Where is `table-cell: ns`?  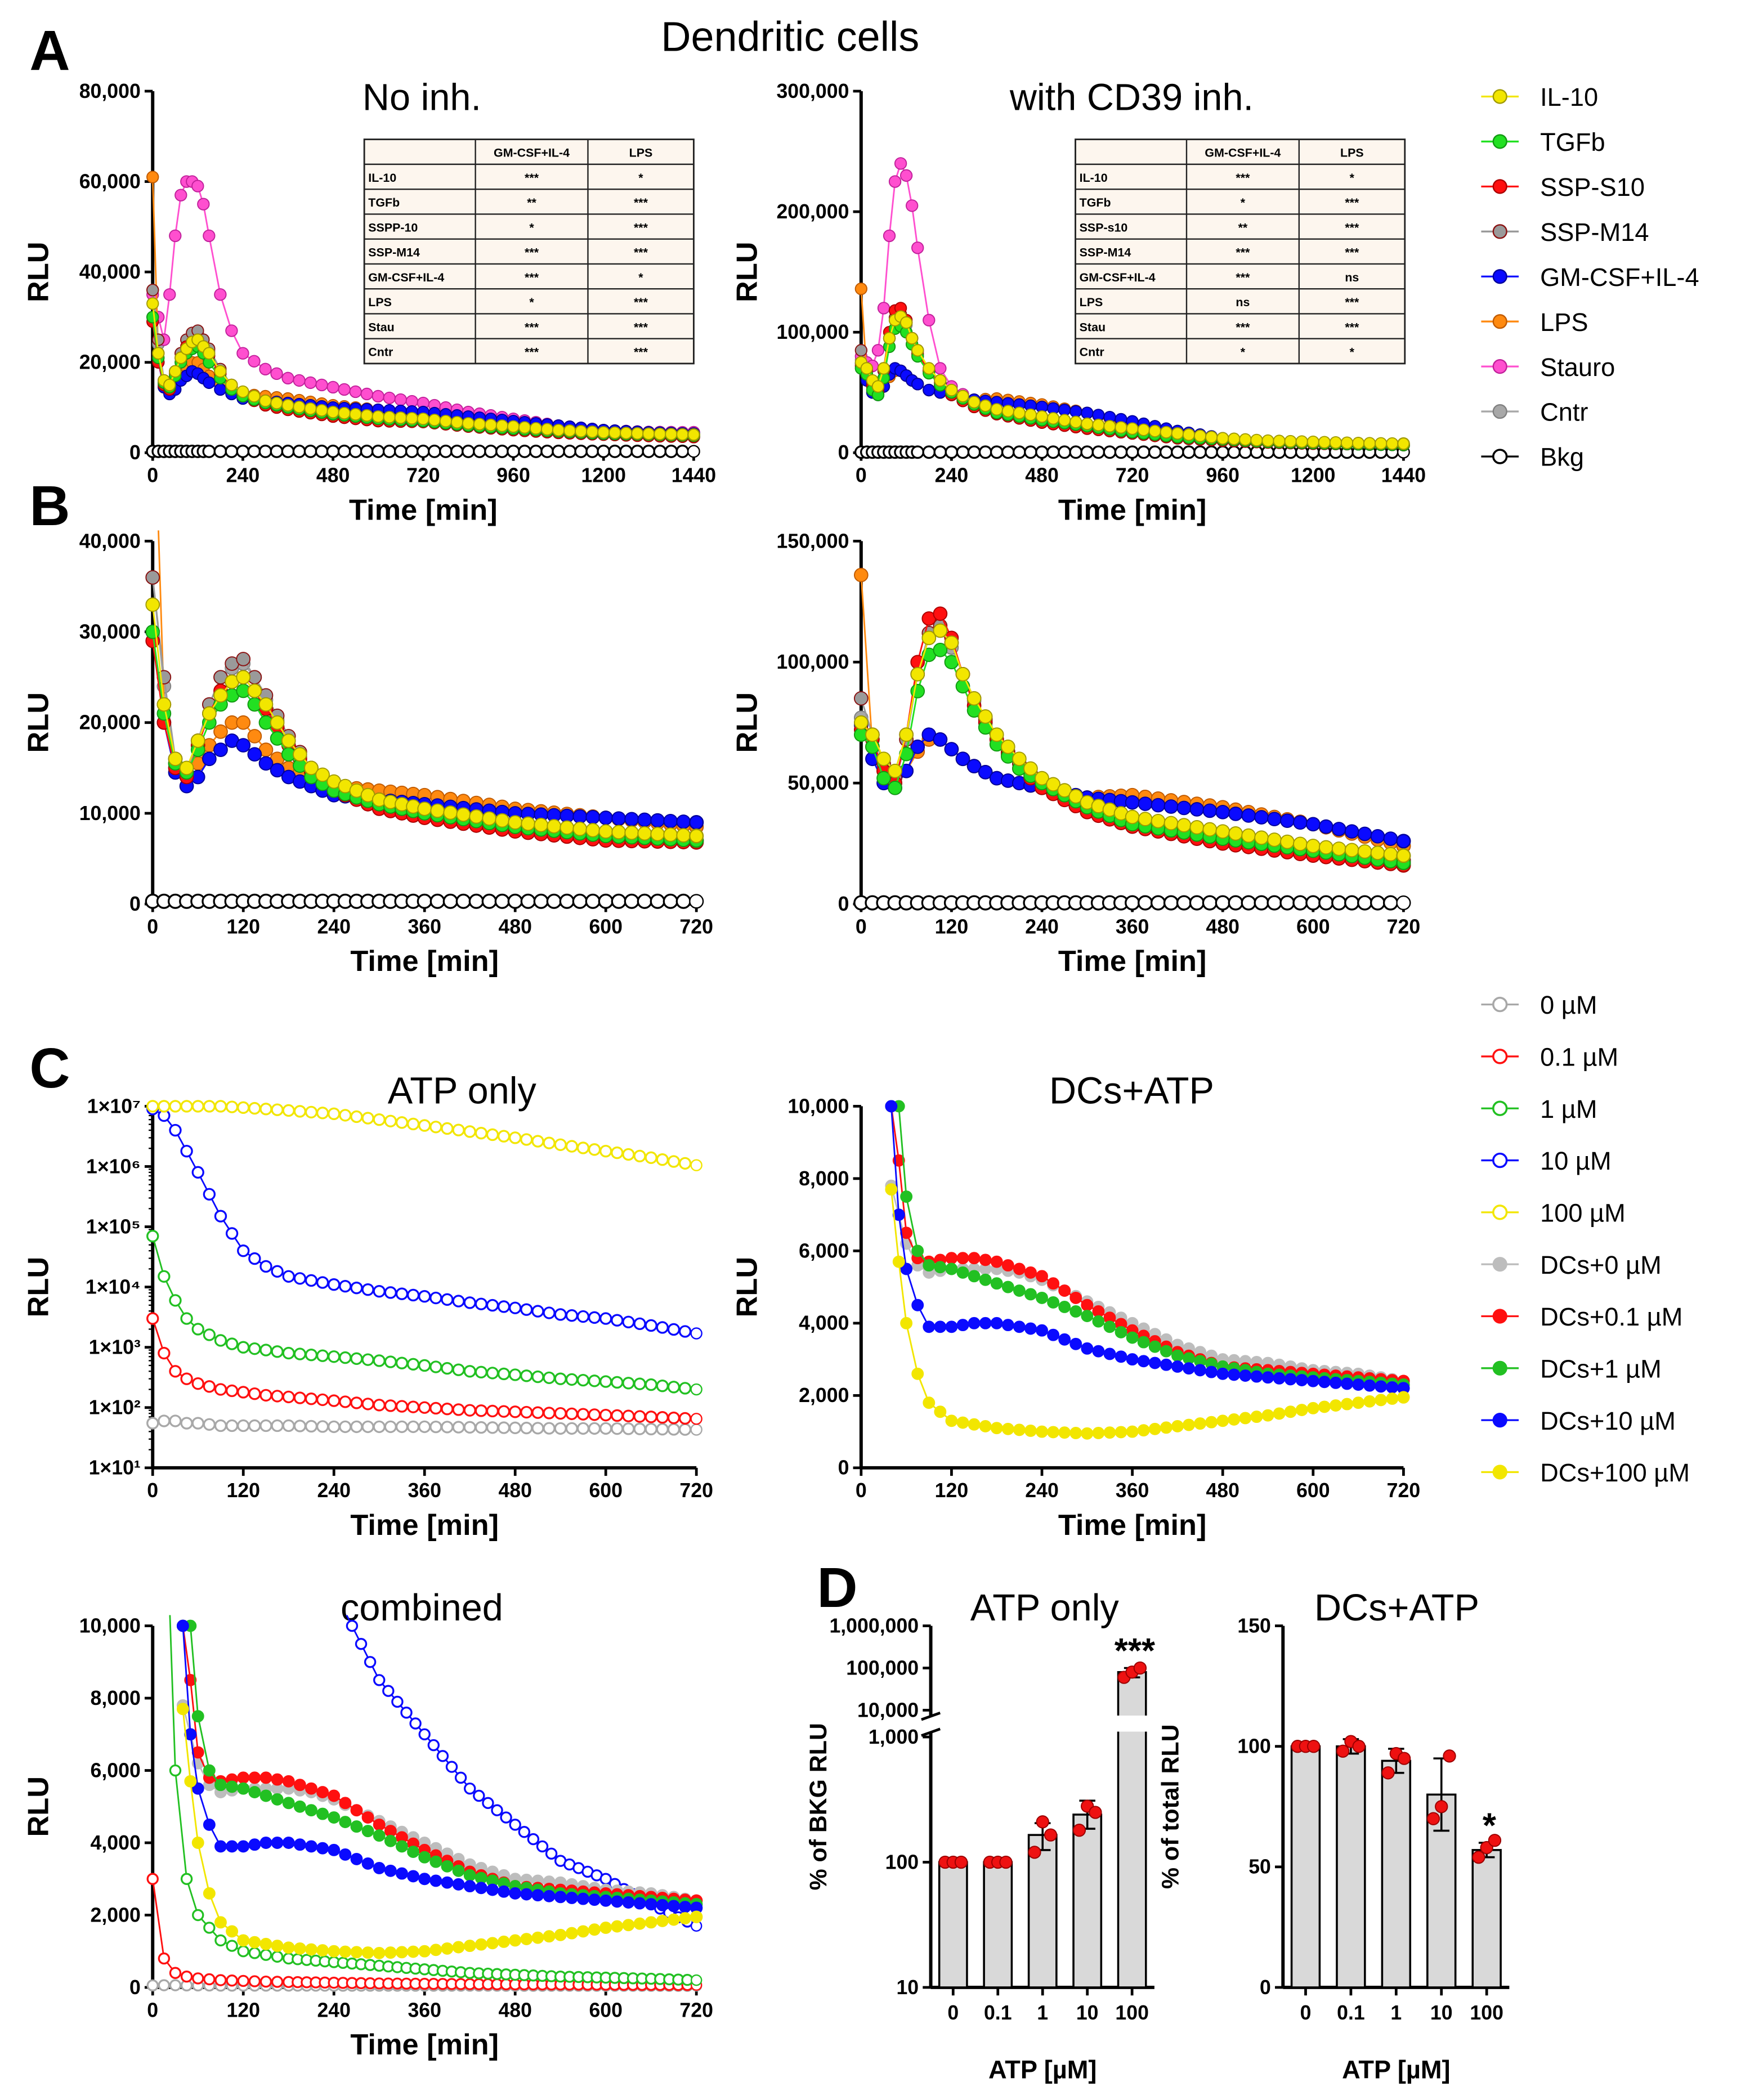 table-cell: ns is located at coordinates (1352, 277).